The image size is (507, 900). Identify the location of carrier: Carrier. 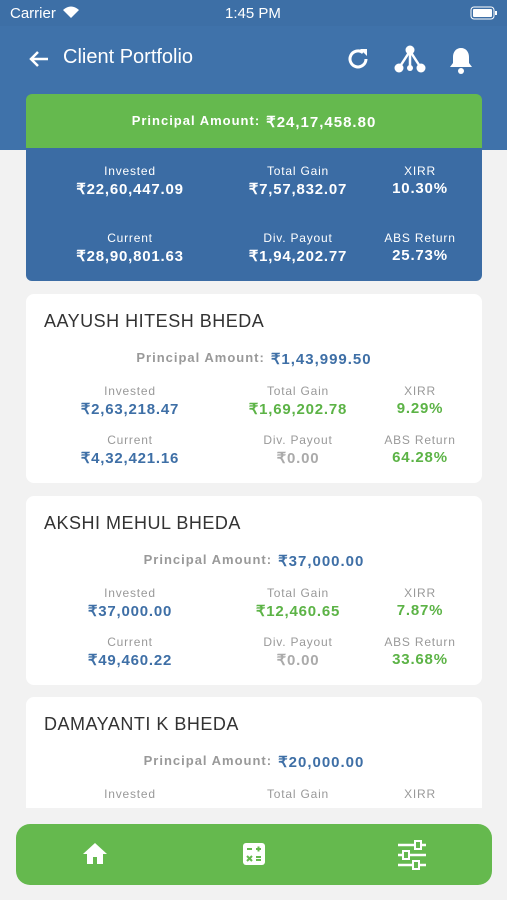
(33, 13).